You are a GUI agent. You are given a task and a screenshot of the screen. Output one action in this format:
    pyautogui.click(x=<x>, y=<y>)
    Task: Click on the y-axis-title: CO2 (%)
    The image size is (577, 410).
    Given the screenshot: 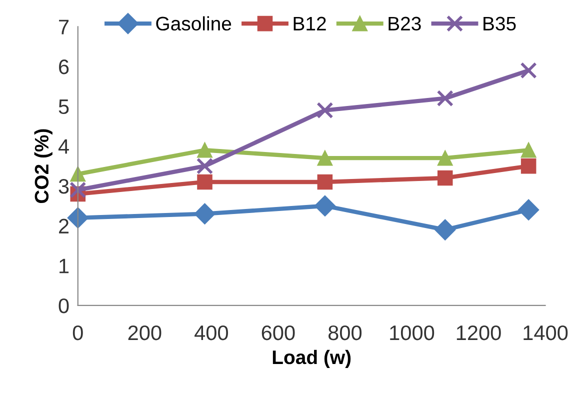 What is the action you would take?
    pyautogui.click(x=43, y=166)
    